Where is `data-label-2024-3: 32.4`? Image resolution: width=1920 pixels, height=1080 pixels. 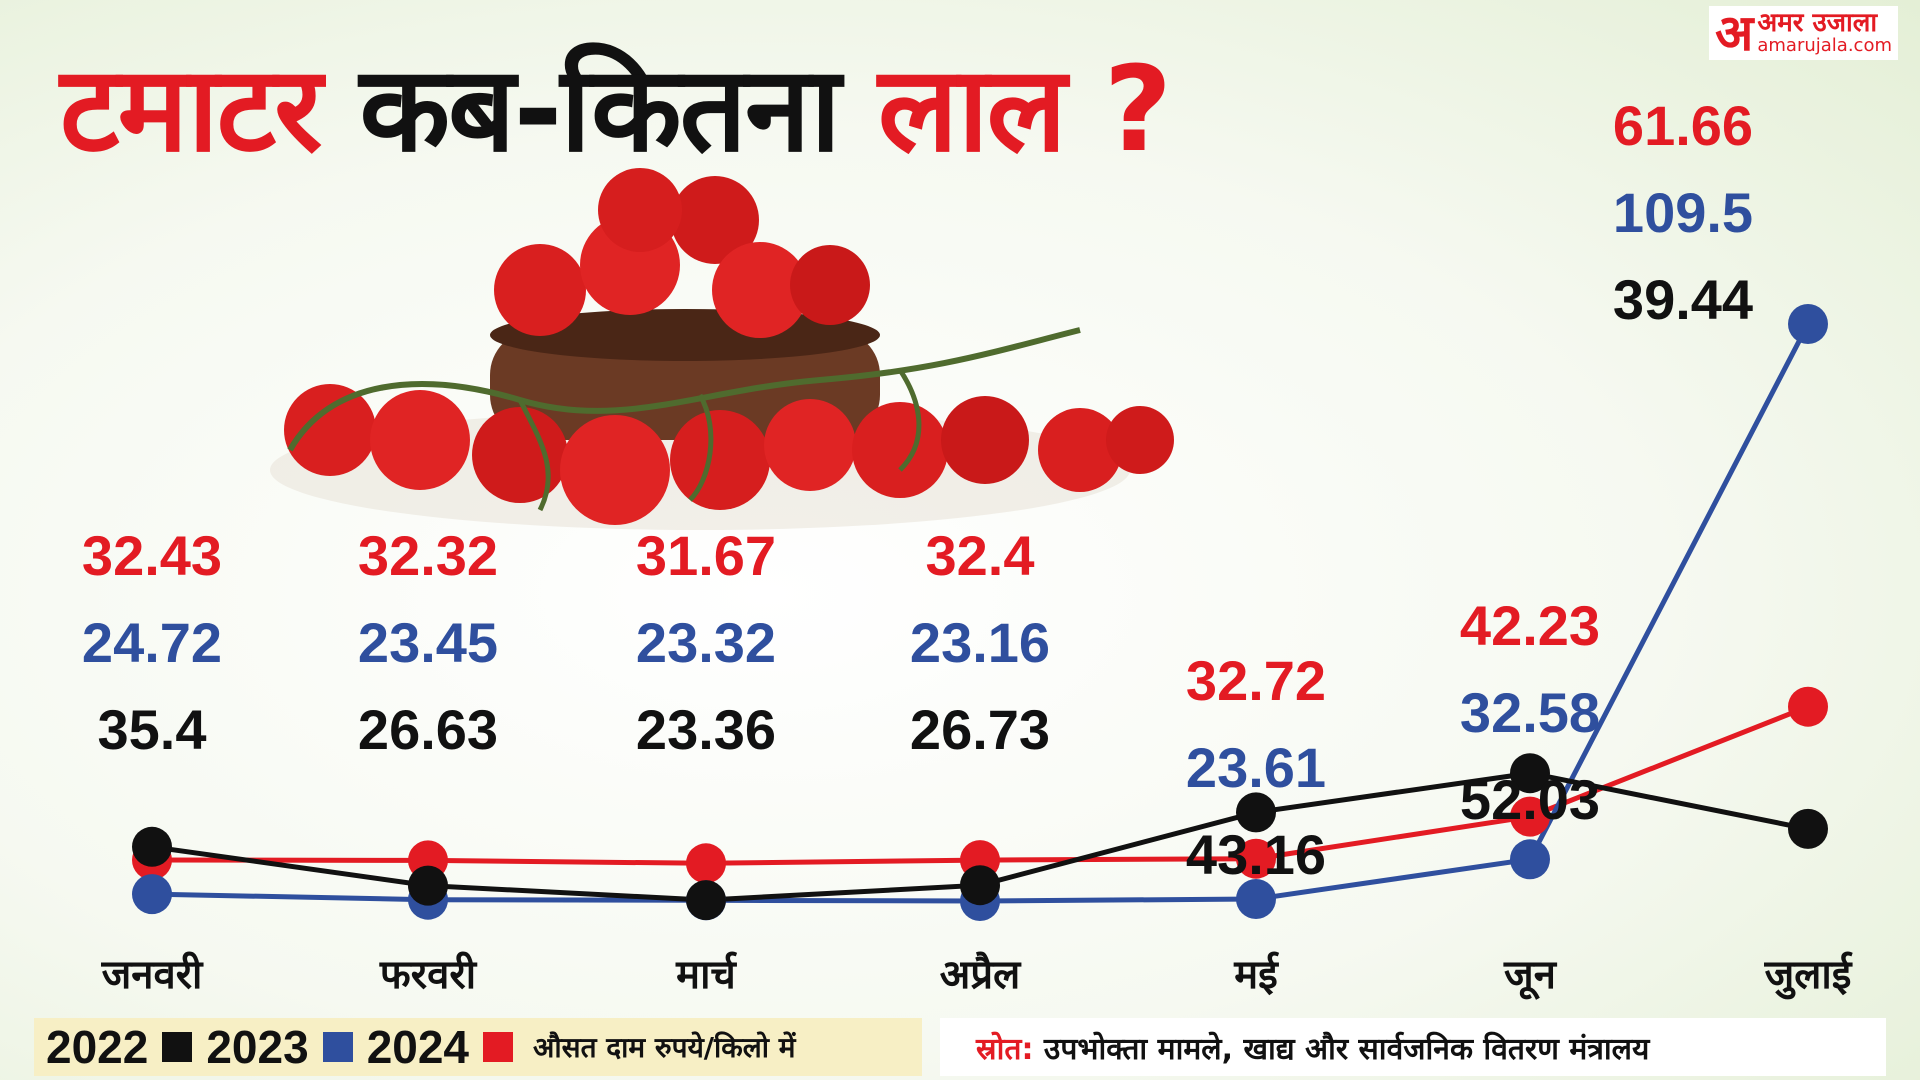 data-label-2024-3: 32.4 is located at coordinates (980, 555).